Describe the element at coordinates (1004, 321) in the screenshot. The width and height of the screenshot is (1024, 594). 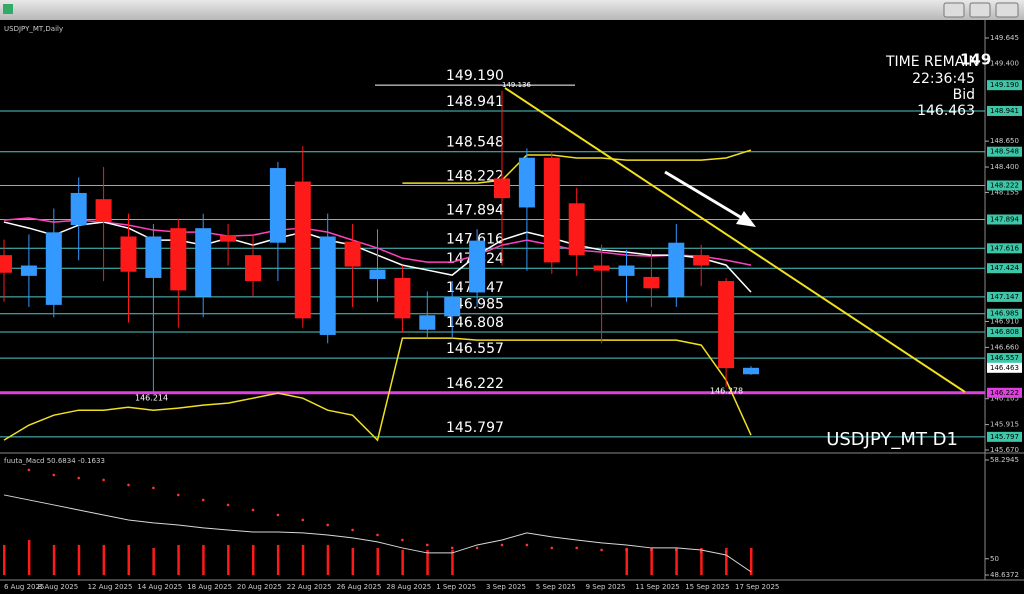
I see `y-tick-label: 146.910` at that location.